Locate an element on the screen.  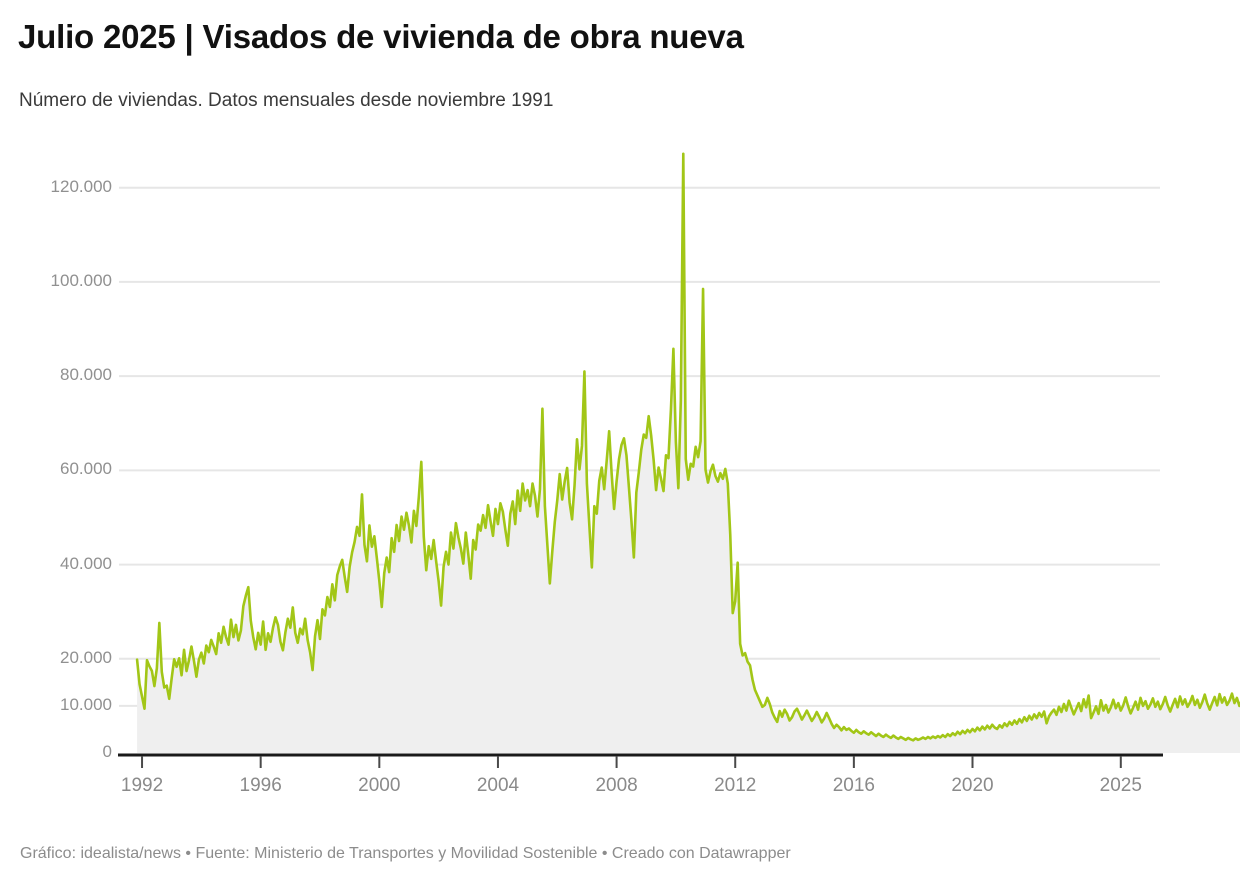
x-axis-tick-label: 2004 is located at coordinates (498, 785).